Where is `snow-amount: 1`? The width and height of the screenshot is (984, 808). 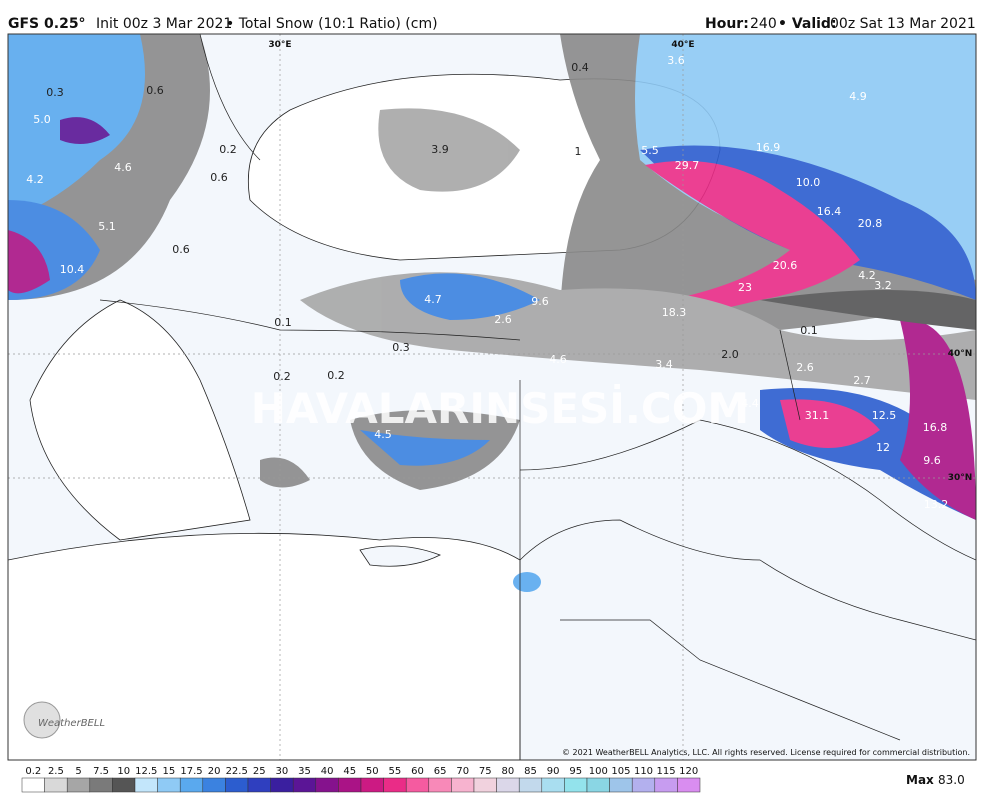
snow-amount: 1 is located at coordinates (578, 151).